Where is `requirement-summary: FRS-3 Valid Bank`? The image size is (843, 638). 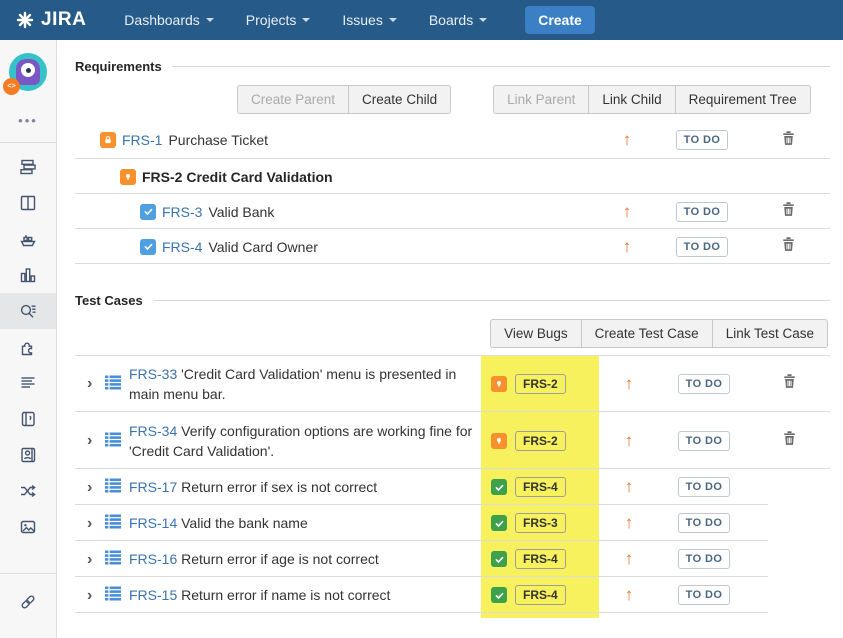
requirement-summary: FRS-3 Valid Bank is located at coordinates (368, 212).